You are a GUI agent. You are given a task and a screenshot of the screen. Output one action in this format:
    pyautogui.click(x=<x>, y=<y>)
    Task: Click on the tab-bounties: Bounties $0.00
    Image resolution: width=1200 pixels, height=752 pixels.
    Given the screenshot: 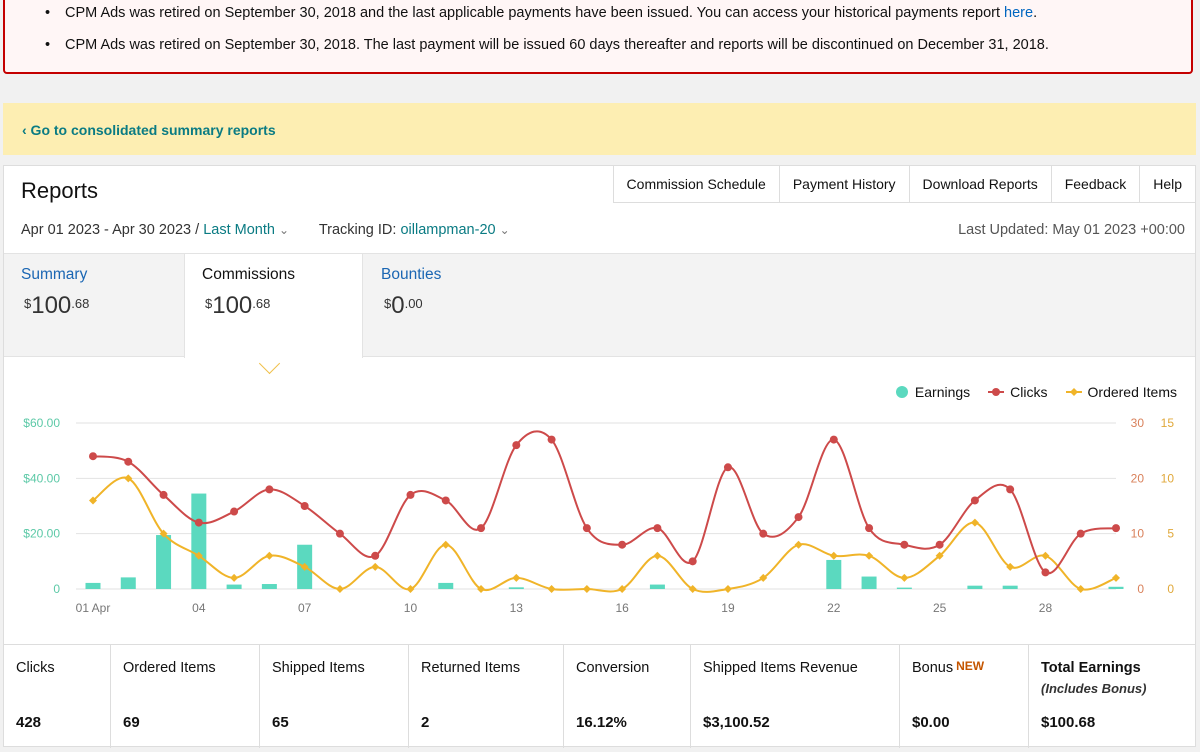 What is the action you would take?
    pyautogui.click(x=454, y=305)
    